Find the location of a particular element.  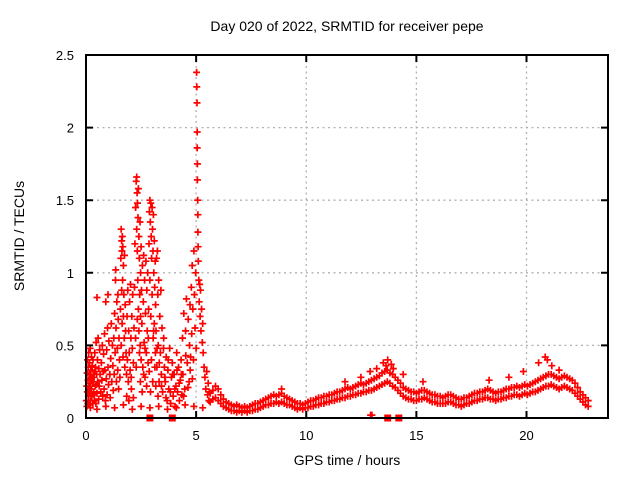

x-tick-labels: 0 5 10 15 20 is located at coordinates (307, 435).